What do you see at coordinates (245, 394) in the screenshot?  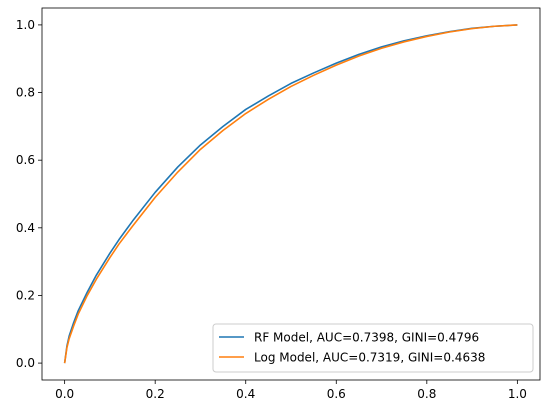 I see `x-tick-label: 0.4` at bounding box center [245, 394].